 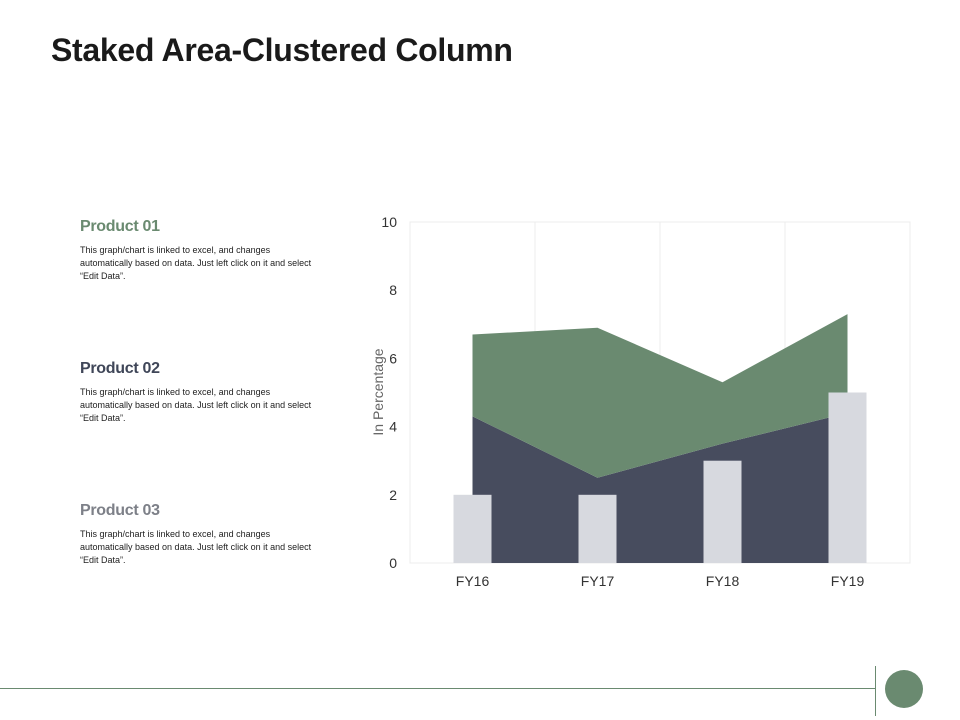 What do you see at coordinates (437, 688) in the screenshot?
I see `footer-divider` at bounding box center [437, 688].